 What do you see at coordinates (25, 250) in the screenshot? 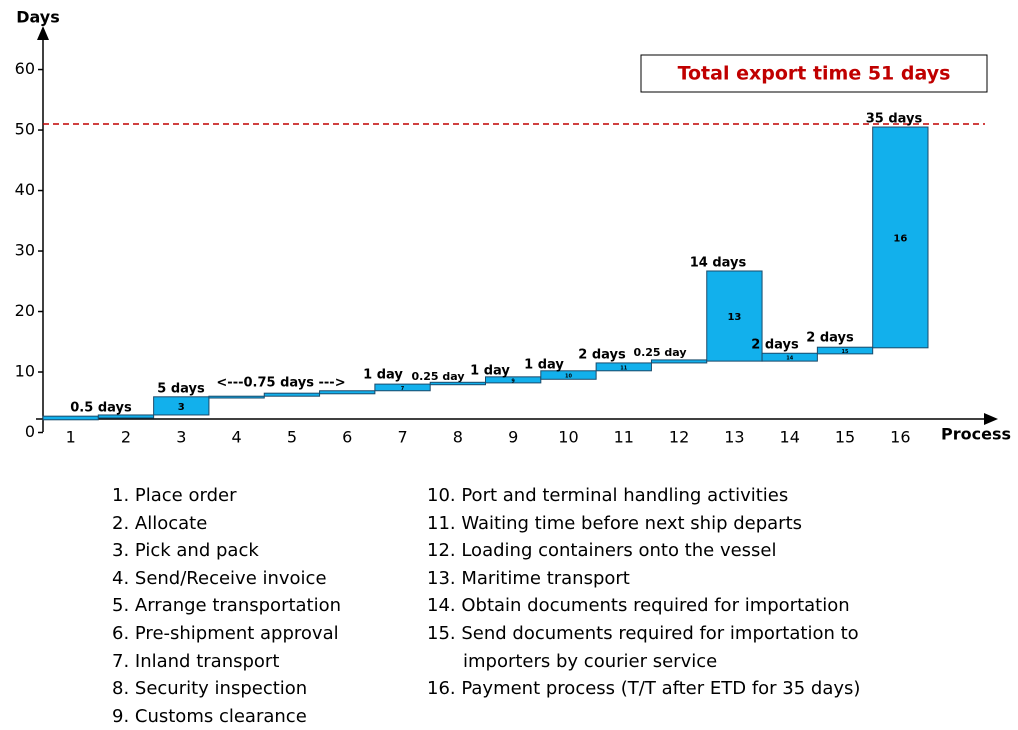
I see `y-tick-label: 30` at bounding box center [25, 250].